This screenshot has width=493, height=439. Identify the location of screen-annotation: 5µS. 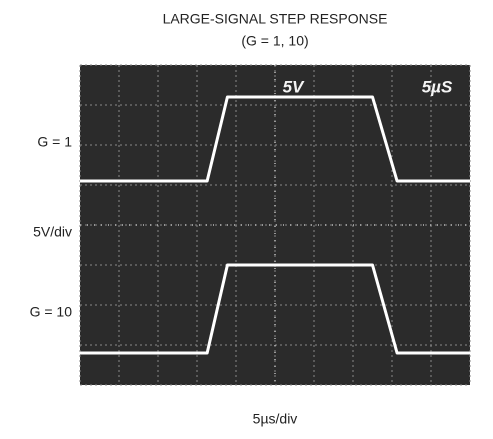
(437, 86).